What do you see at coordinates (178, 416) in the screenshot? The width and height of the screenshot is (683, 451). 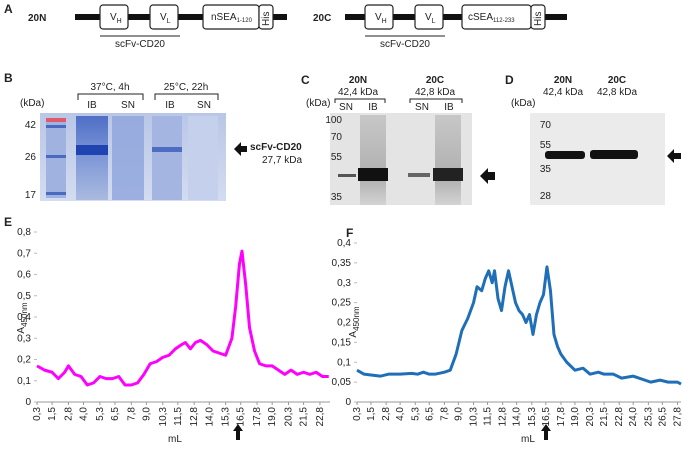 I see `x-tick-label: 11,5` at bounding box center [178, 416].